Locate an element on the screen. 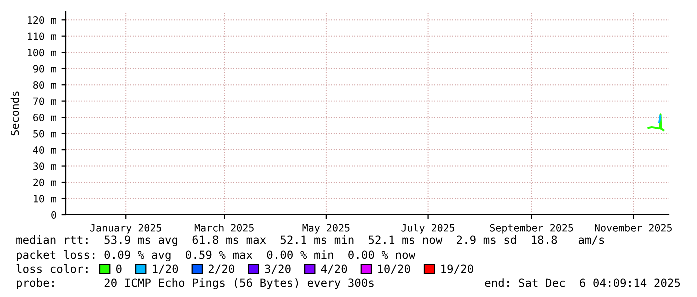 The height and width of the screenshot is (297, 697). y-tick-label: 10 m is located at coordinates (45, 199).